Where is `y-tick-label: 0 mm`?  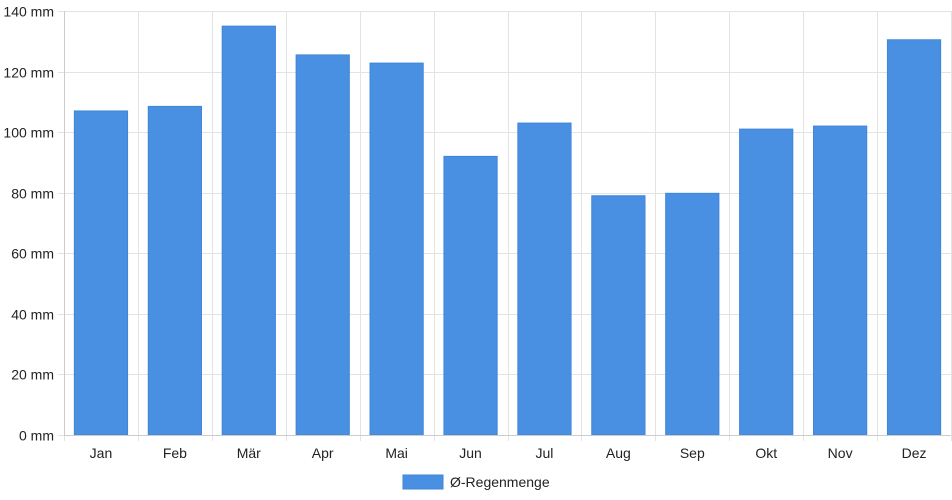 y-tick-label: 0 mm is located at coordinates (36, 436).